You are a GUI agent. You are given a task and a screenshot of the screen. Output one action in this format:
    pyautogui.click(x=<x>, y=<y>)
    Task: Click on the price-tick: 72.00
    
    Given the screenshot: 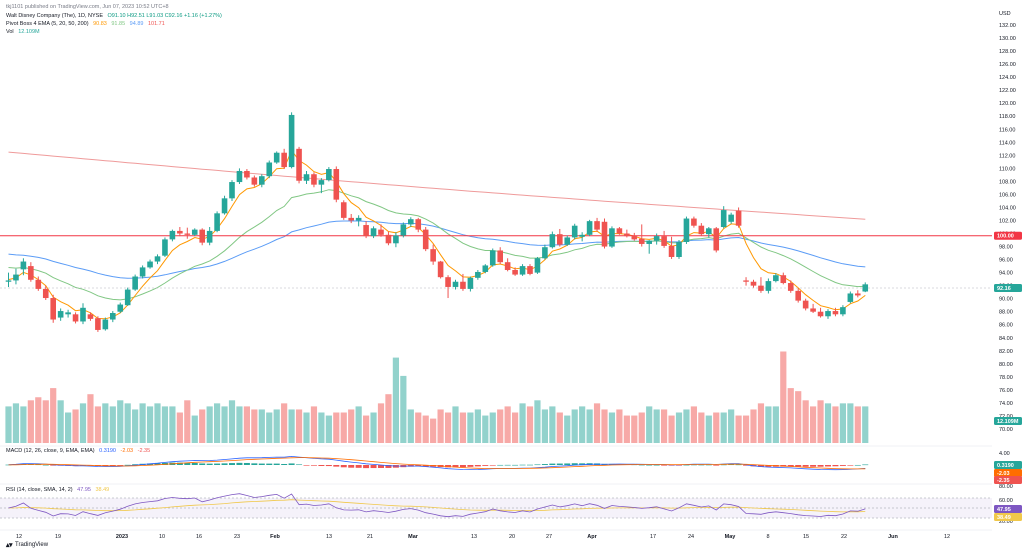 What is the action you would take?
    pyautogui.click(x=1006, y=417)
    